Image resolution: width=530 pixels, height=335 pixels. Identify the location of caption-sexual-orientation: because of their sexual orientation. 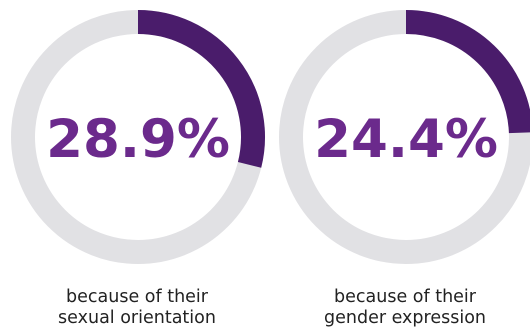
(137, 308).